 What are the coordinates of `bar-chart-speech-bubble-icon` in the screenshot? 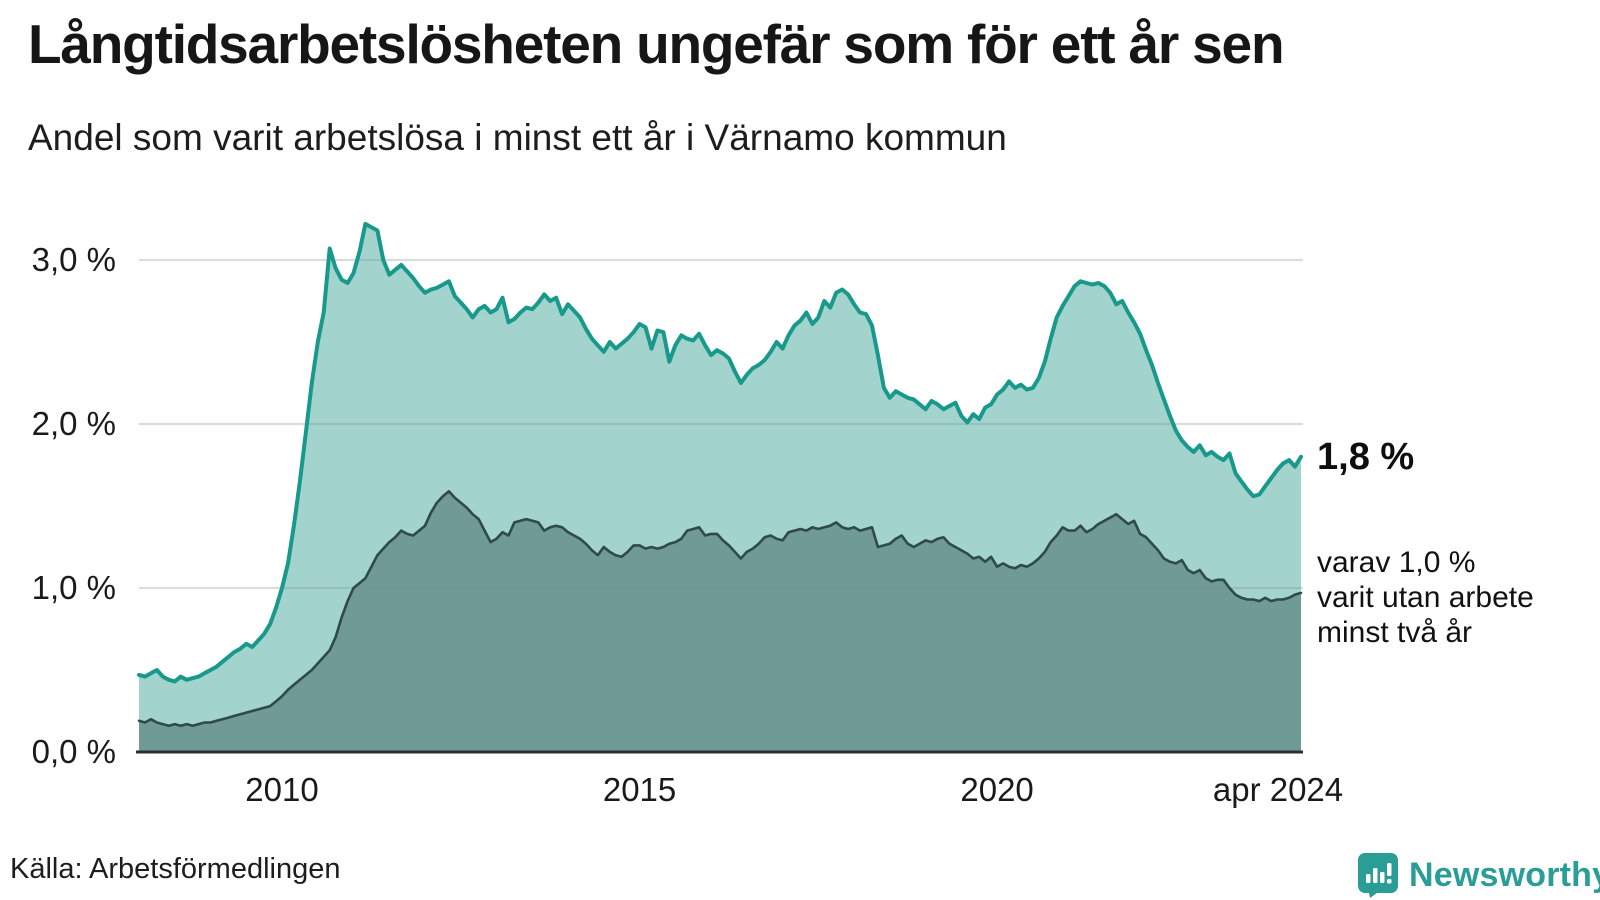 It's located at (1378, 875).